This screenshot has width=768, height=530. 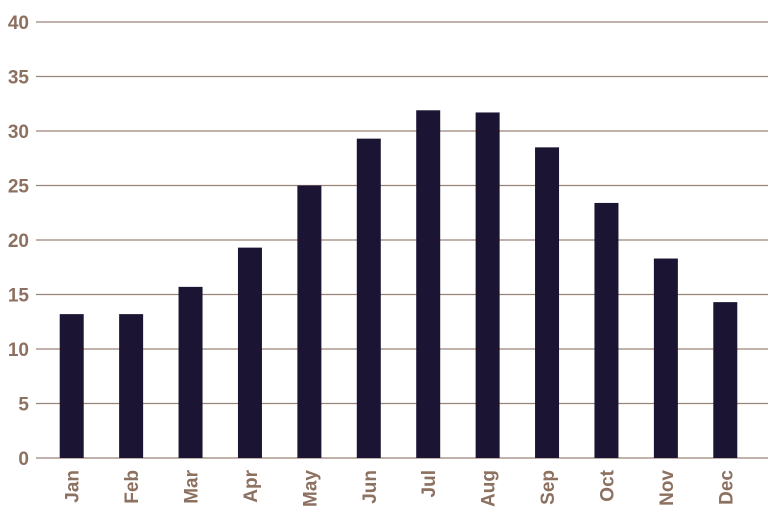 What do you see at coordinates (192, 486) in the screenshot?
I see `x-tick-label: Mar` at bounding box center [192, 486].